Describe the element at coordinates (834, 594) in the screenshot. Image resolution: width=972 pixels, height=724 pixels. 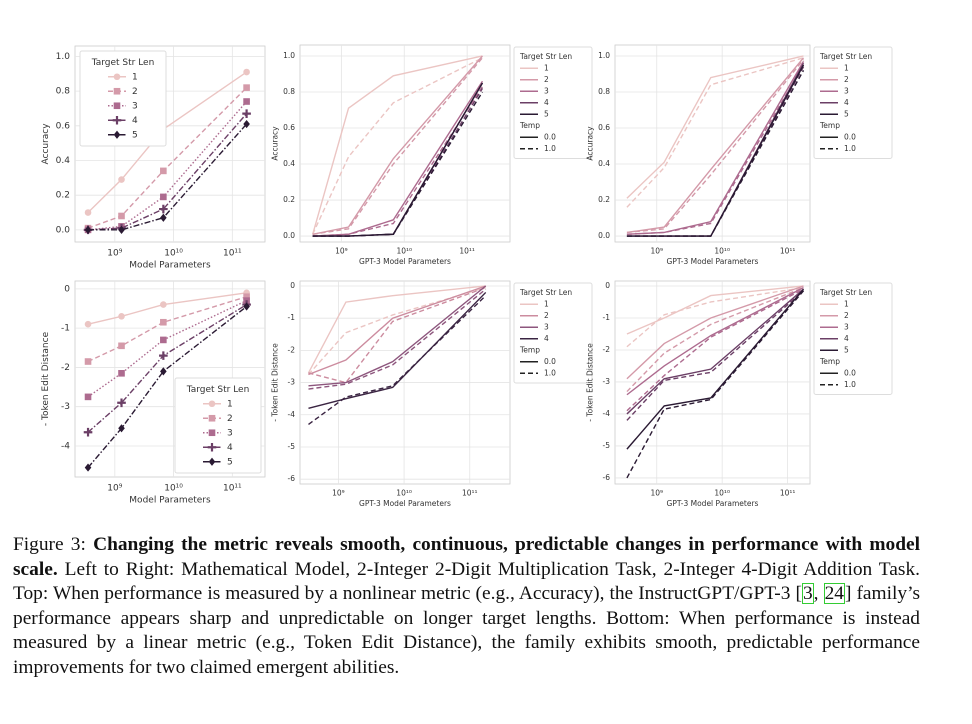
I see `caption-ref: 24` at that location.